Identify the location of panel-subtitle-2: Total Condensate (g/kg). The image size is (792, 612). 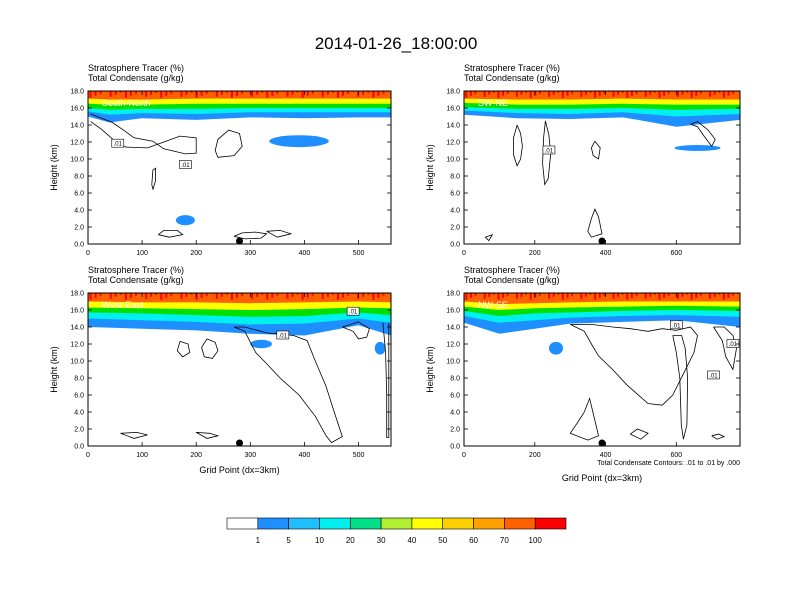
(512, 78).